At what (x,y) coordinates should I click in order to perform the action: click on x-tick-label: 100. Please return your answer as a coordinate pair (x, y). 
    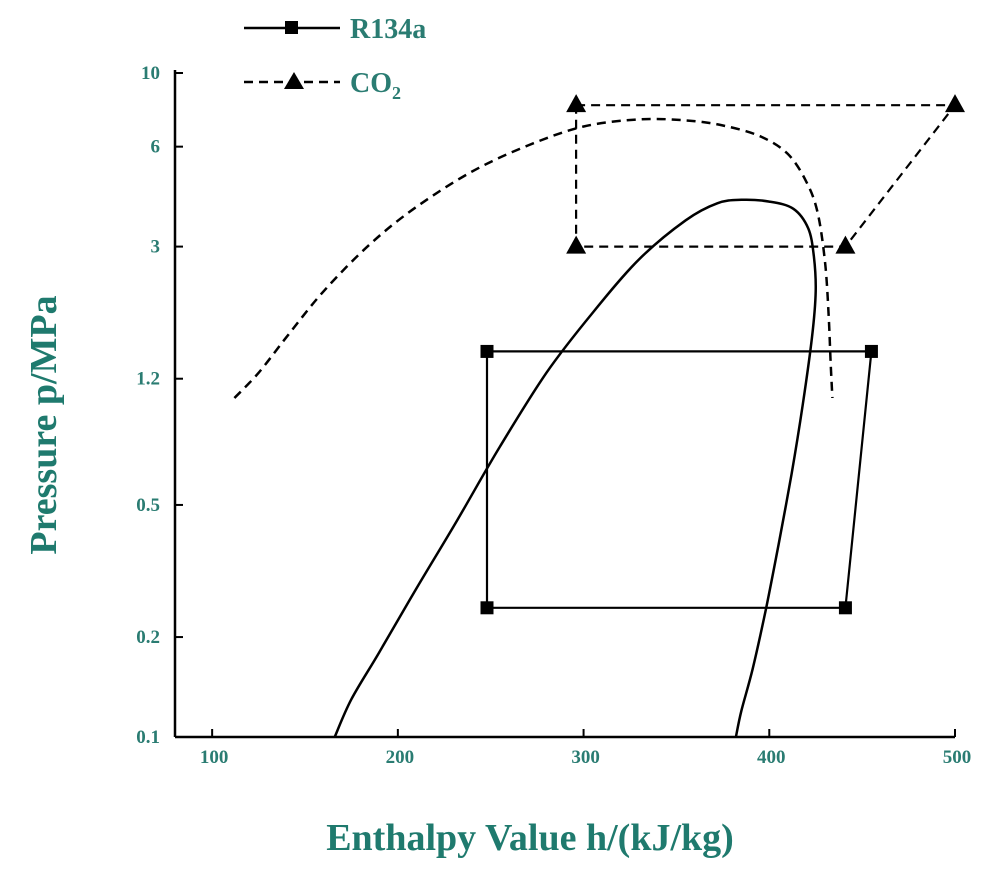
    Looking at the image, I should click on (214, 757).